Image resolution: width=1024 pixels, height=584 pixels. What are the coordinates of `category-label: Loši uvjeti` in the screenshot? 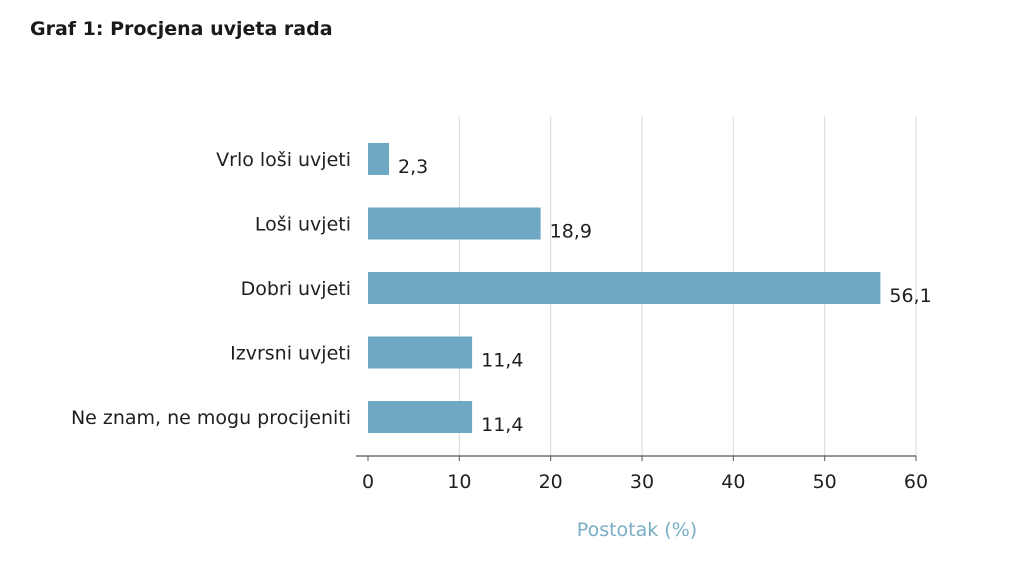 It's located at (303, 225).